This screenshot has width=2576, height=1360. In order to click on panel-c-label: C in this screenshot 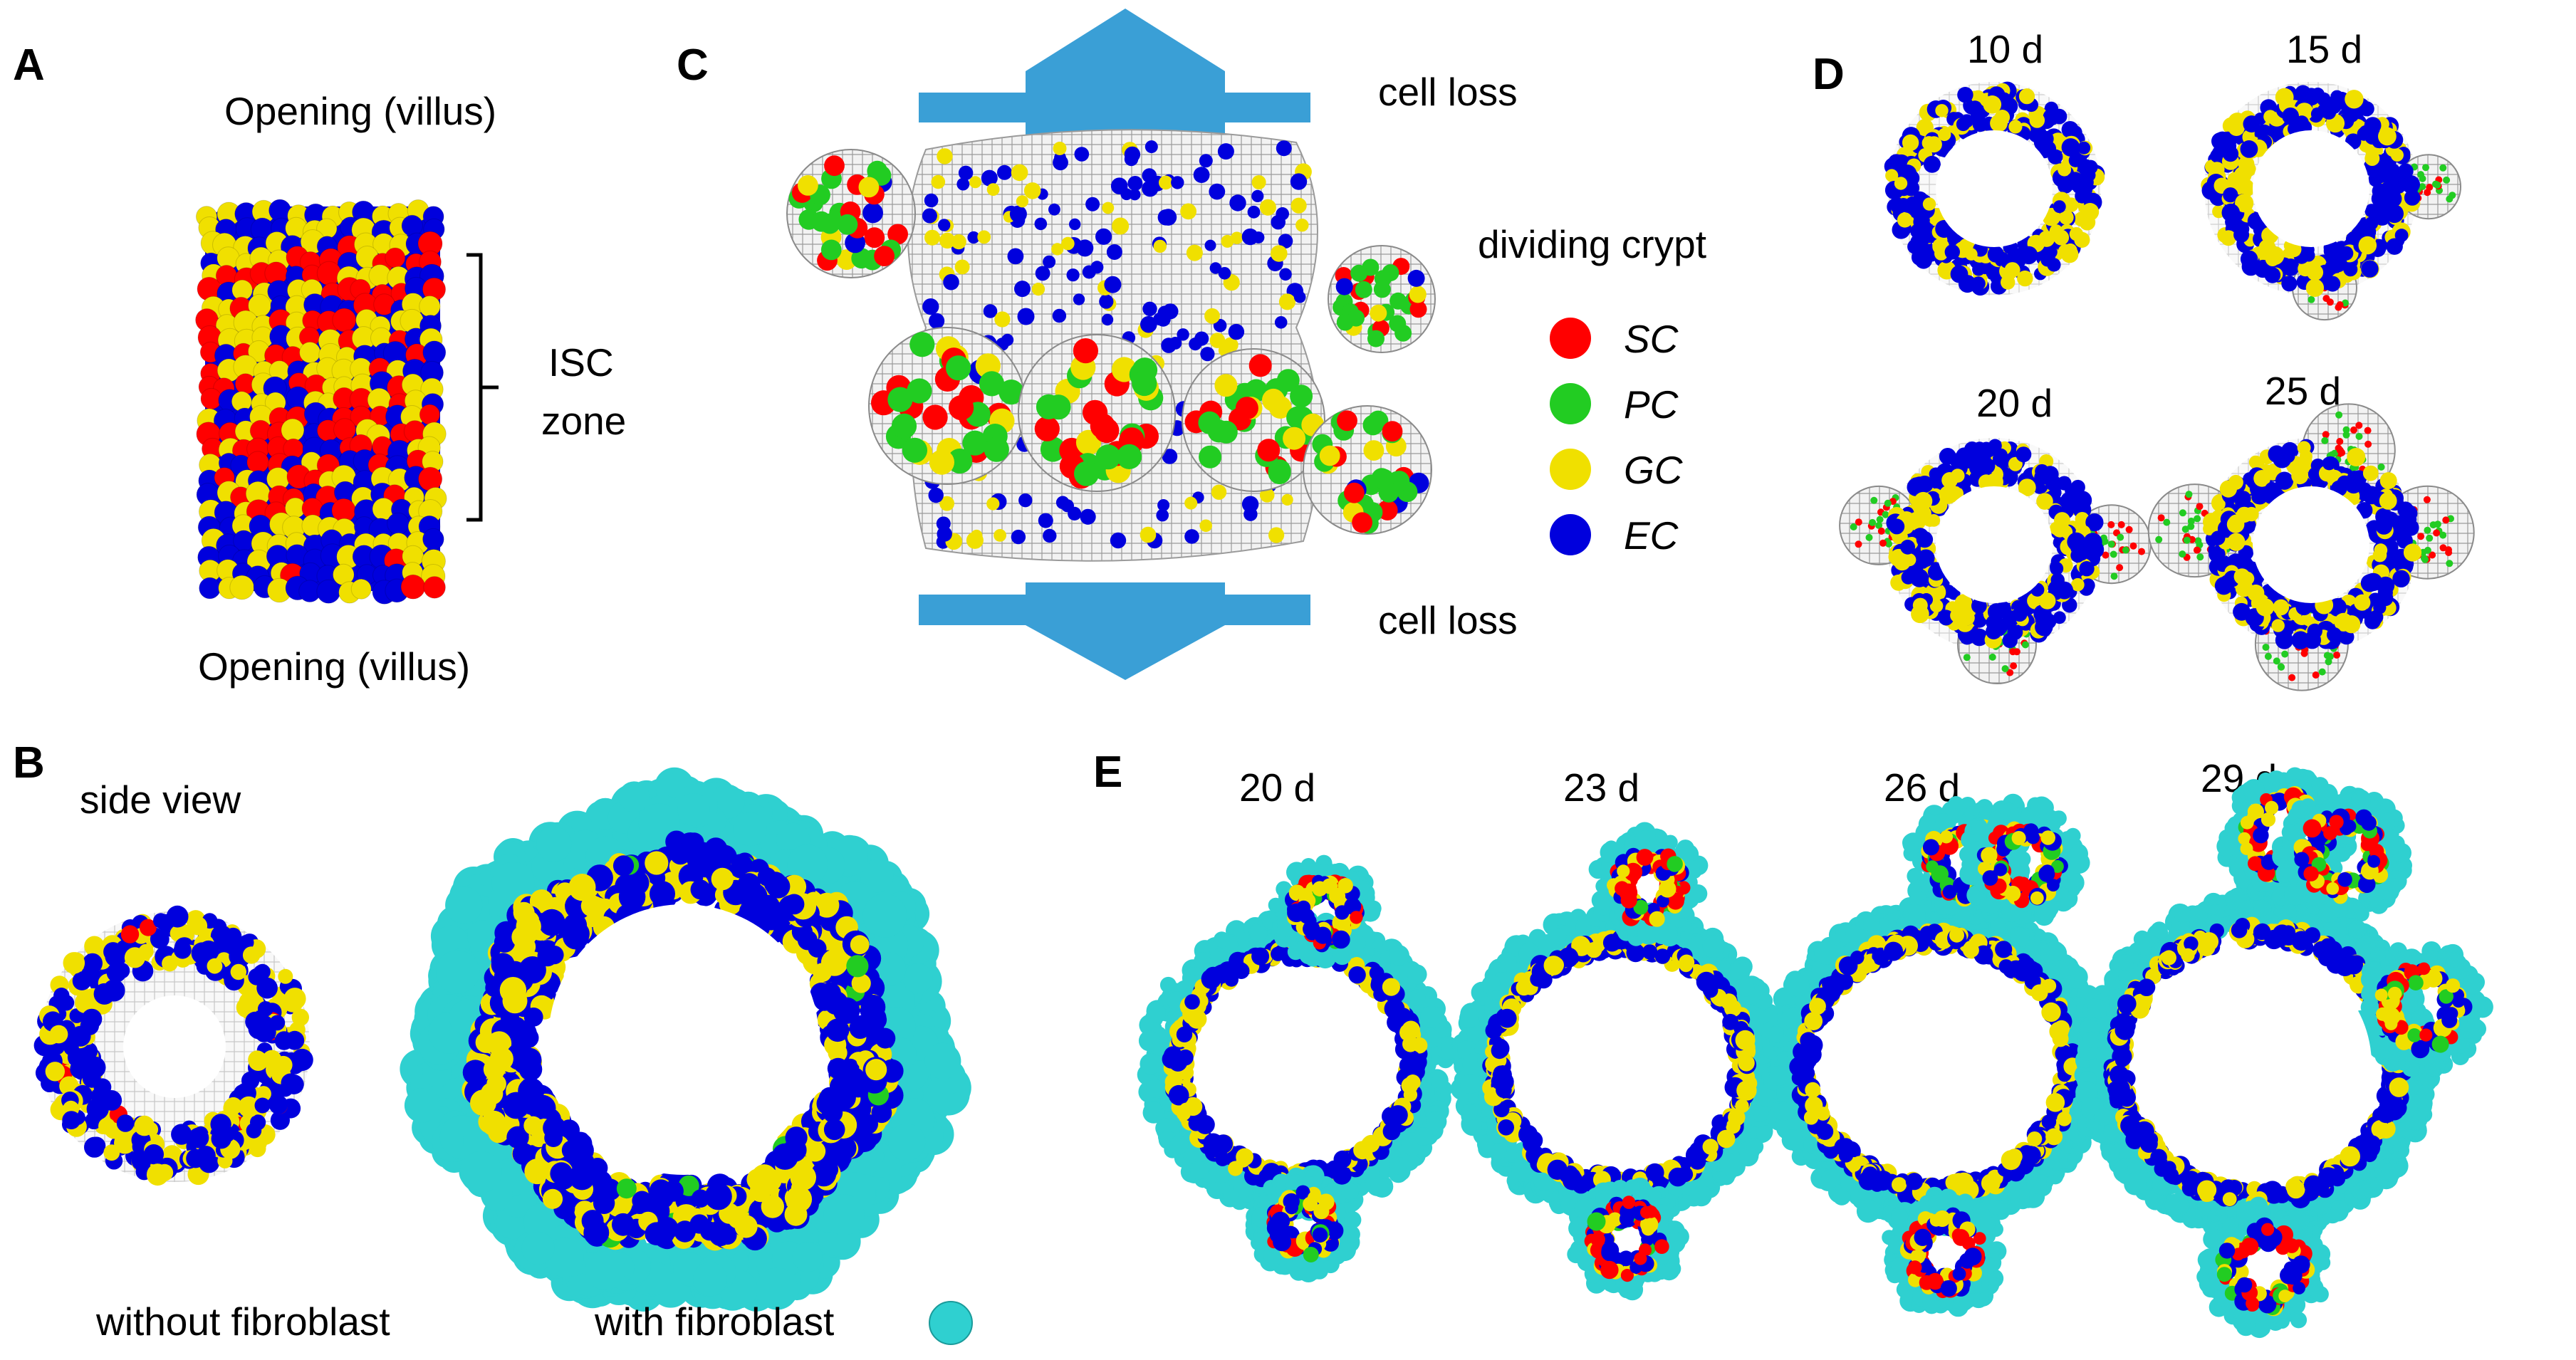, I will do `click(693, 65)`.